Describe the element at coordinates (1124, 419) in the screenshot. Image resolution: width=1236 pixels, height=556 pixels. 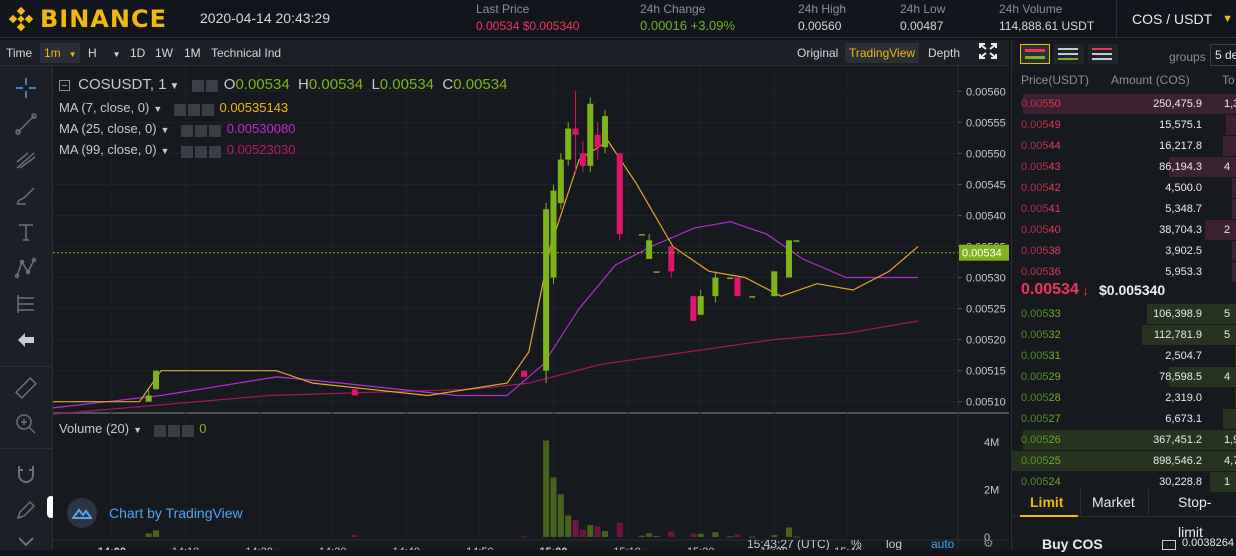
I see `bid-row: 0.00527 6,673.1` at that location.